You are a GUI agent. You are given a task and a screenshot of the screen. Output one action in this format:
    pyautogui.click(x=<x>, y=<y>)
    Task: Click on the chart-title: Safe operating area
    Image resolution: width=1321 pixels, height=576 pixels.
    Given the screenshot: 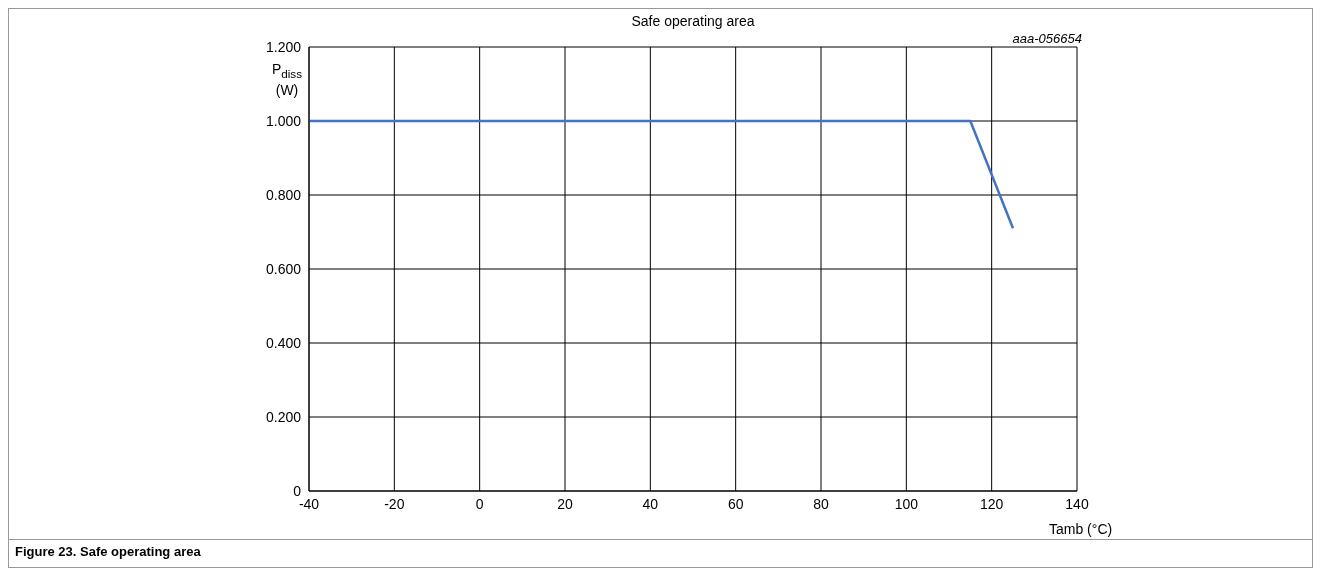 What is the action you would take?
    pyautogui.click(x=693, y=21)
    